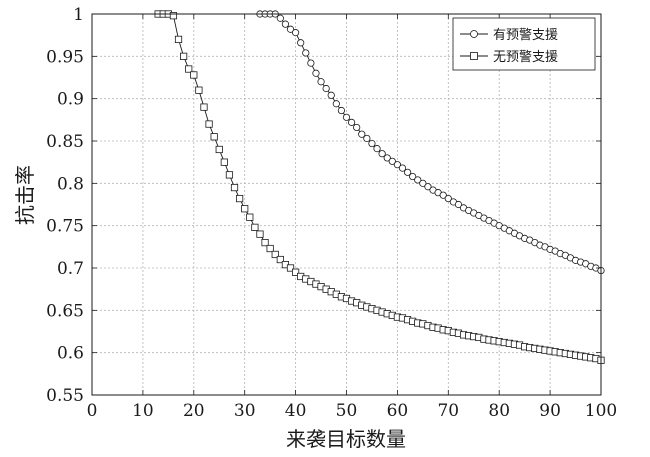 The image size is (650, 457). What do you see at coordinates (398, 411) in the screenshot?
I see `x-tick-label: 60` at bounding box center [398, 411].